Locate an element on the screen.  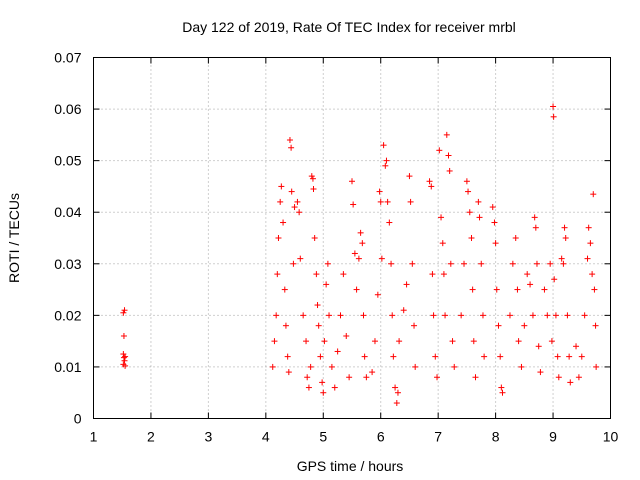
y-axis-label: ROTI / TECUs is located at coordinates (14, 238).